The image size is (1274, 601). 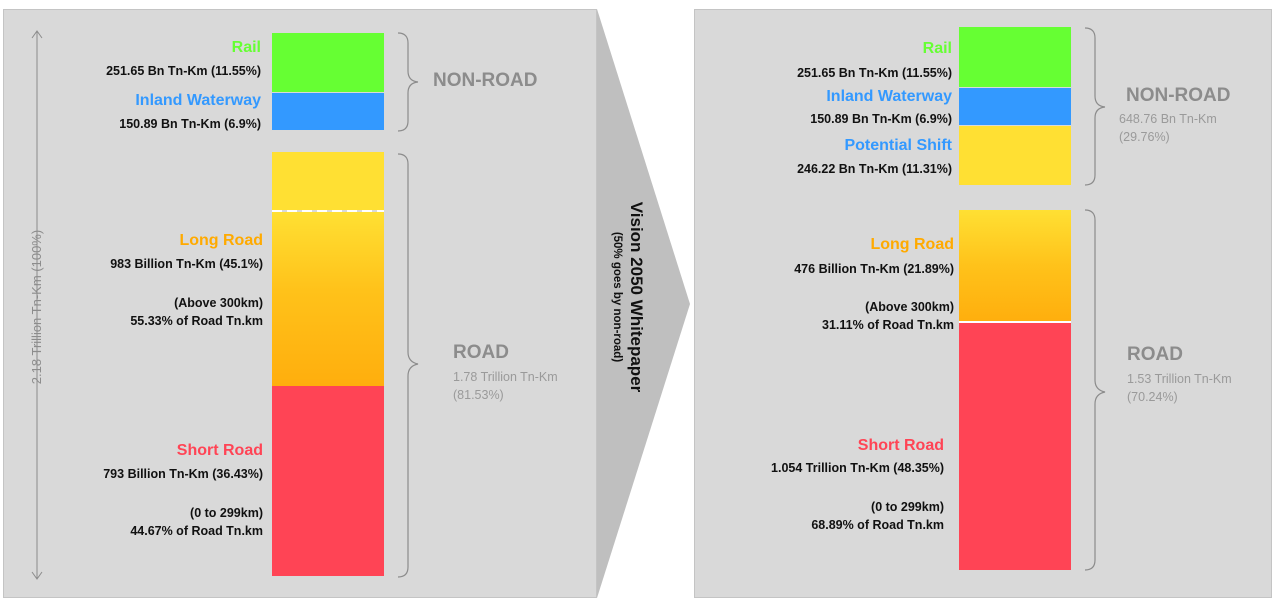 What do you see at coordinates (221, 240) in the screenshot?
I see `left-long-road-title: Long Road` at bounding box center [221, 240].